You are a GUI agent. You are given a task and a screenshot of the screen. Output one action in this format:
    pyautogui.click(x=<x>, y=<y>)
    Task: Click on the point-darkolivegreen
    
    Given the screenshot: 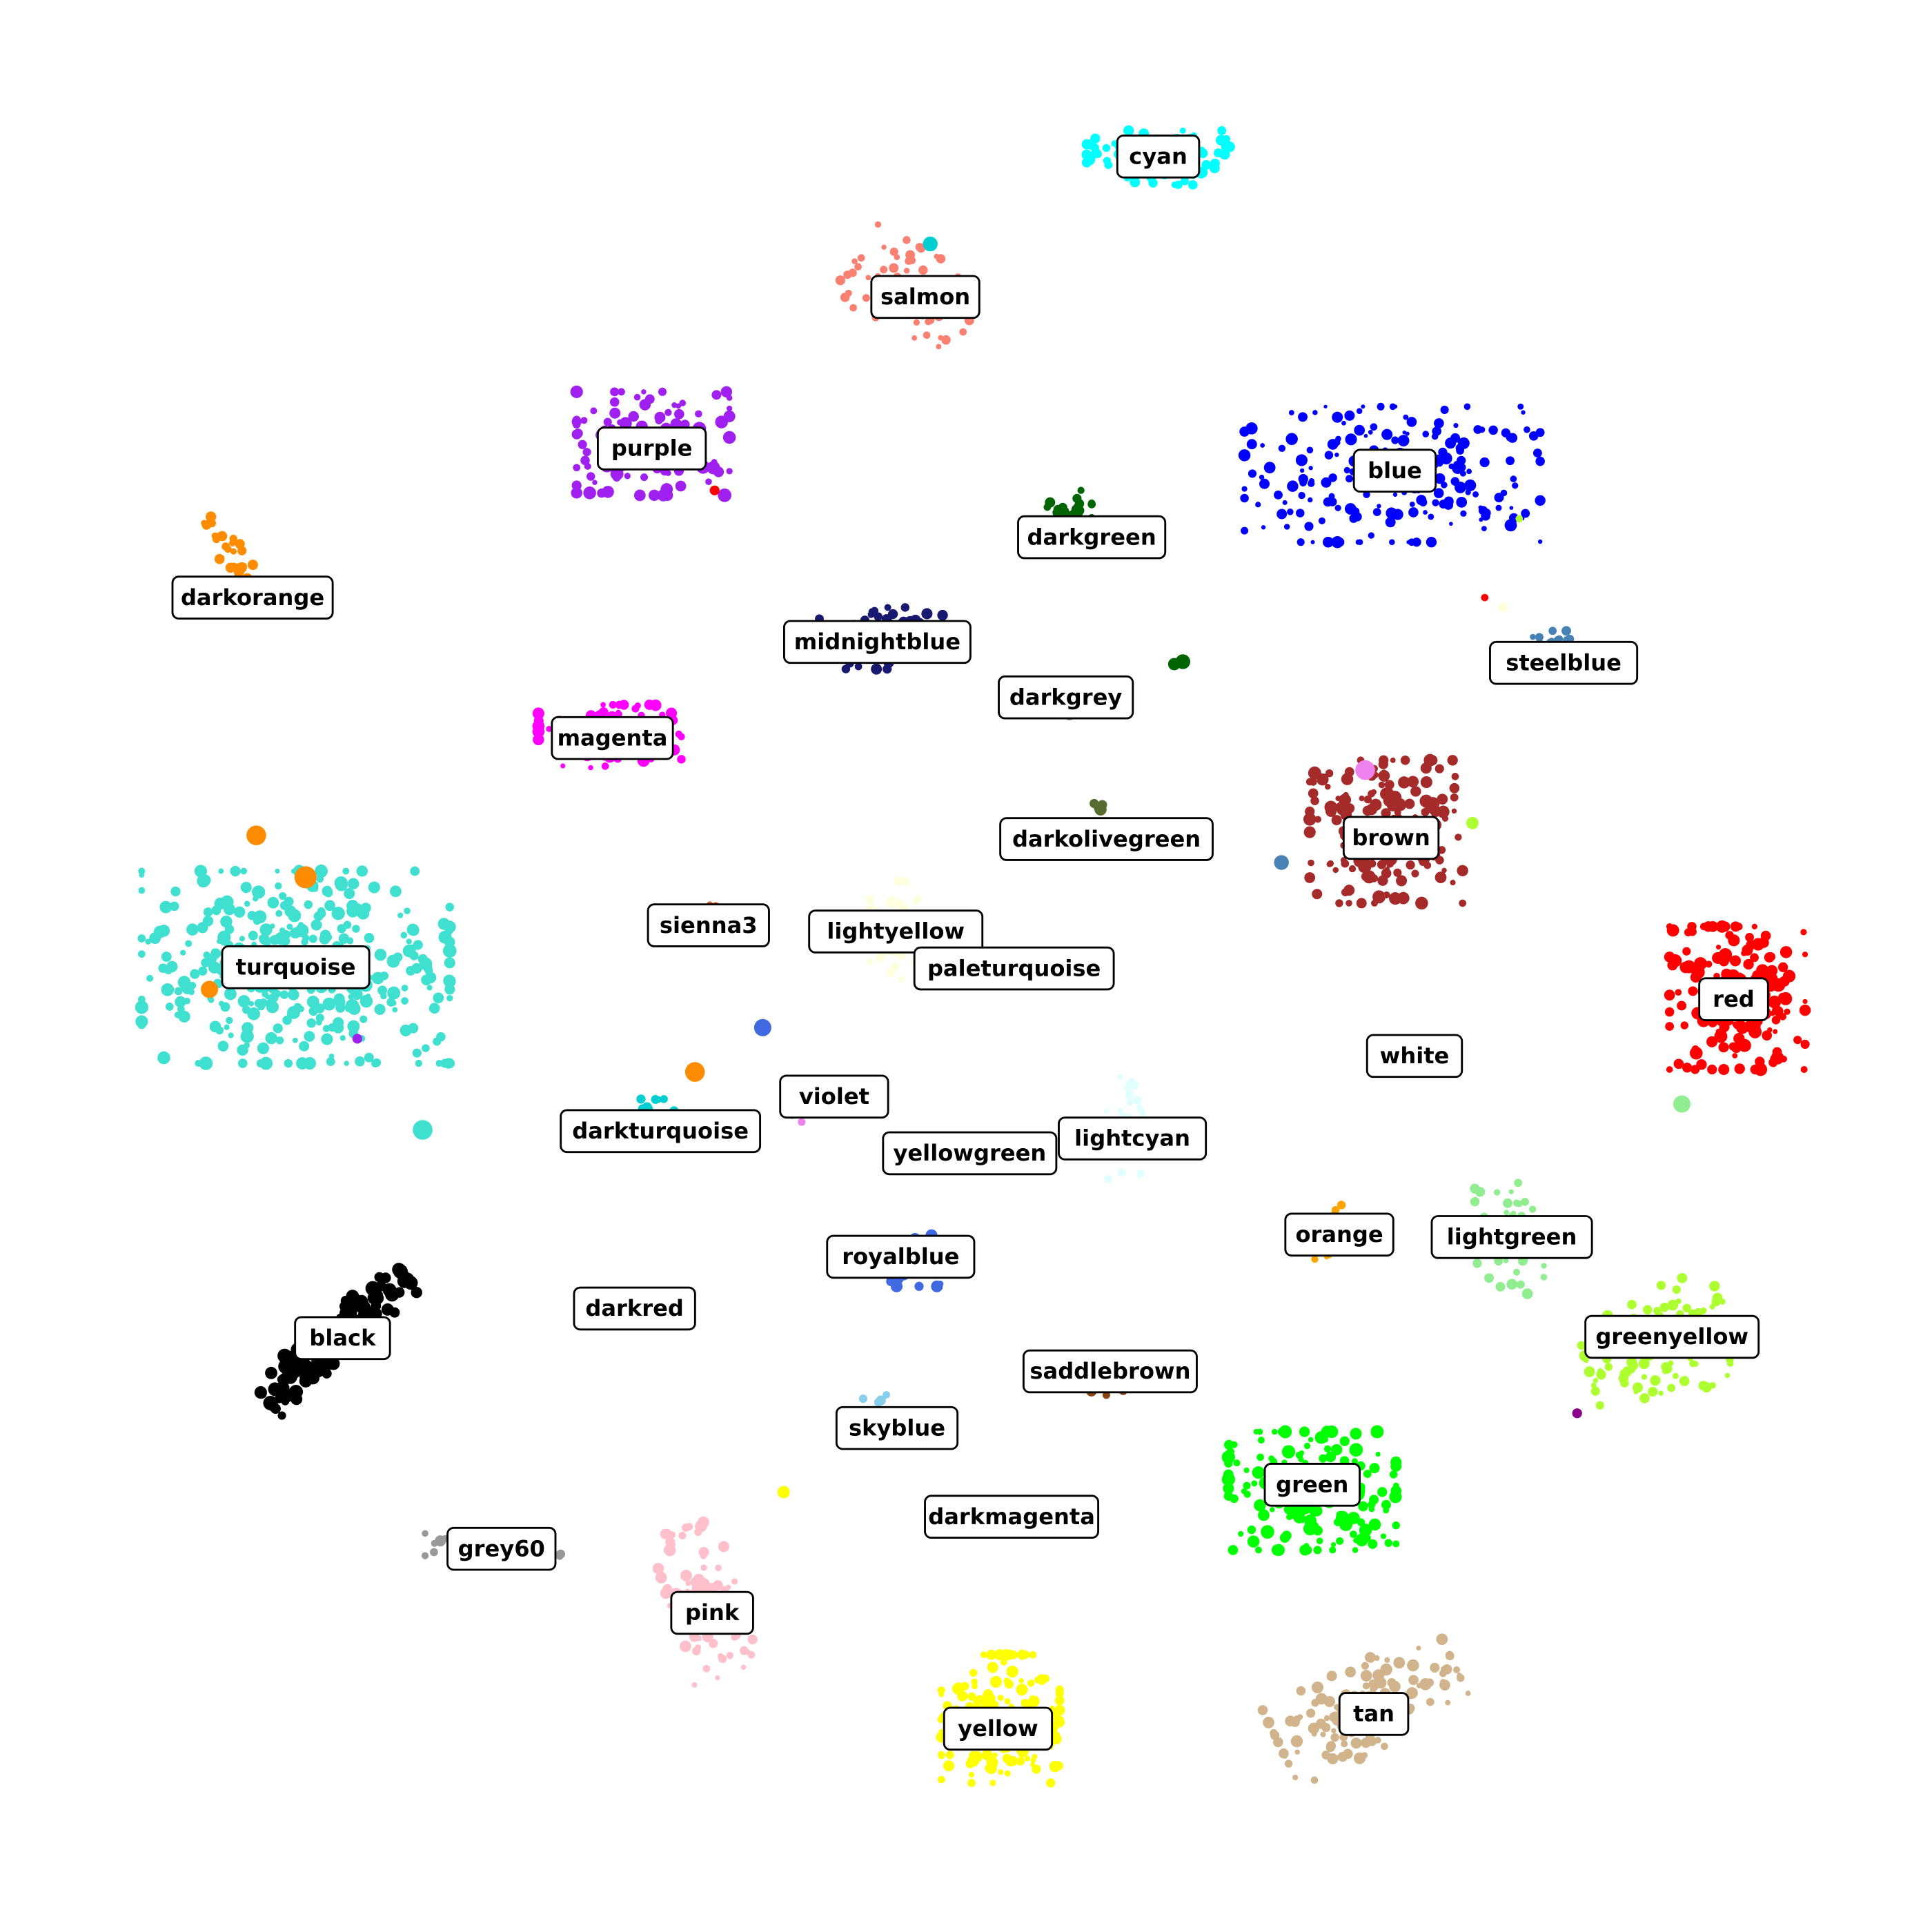 What is the action you would take?
    pyautogui.click(x=1100, y=809)
    